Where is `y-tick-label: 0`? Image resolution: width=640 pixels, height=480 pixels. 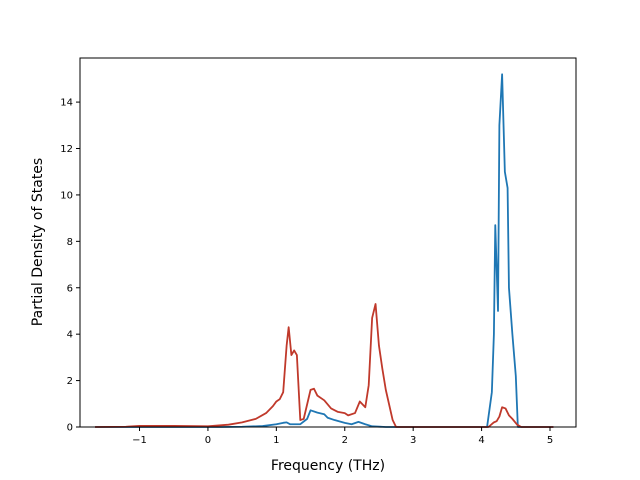
y-tick-label: 0 is located at coordinates (70, 428).